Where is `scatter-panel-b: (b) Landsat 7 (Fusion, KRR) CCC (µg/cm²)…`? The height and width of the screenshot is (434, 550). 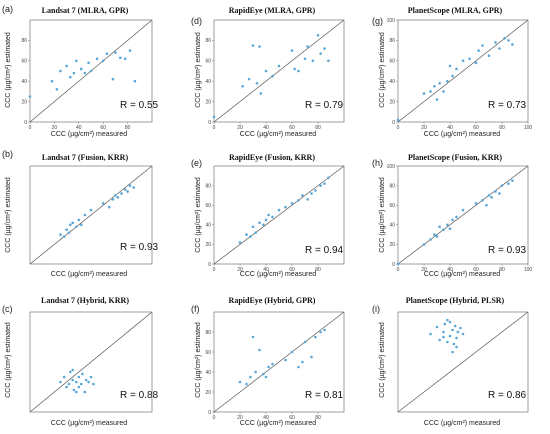 scatter-panel-b: (b) Landsat 7 (Fusion, KRR) CCC (µg/cm²)… is located at coordinates (80, 213).